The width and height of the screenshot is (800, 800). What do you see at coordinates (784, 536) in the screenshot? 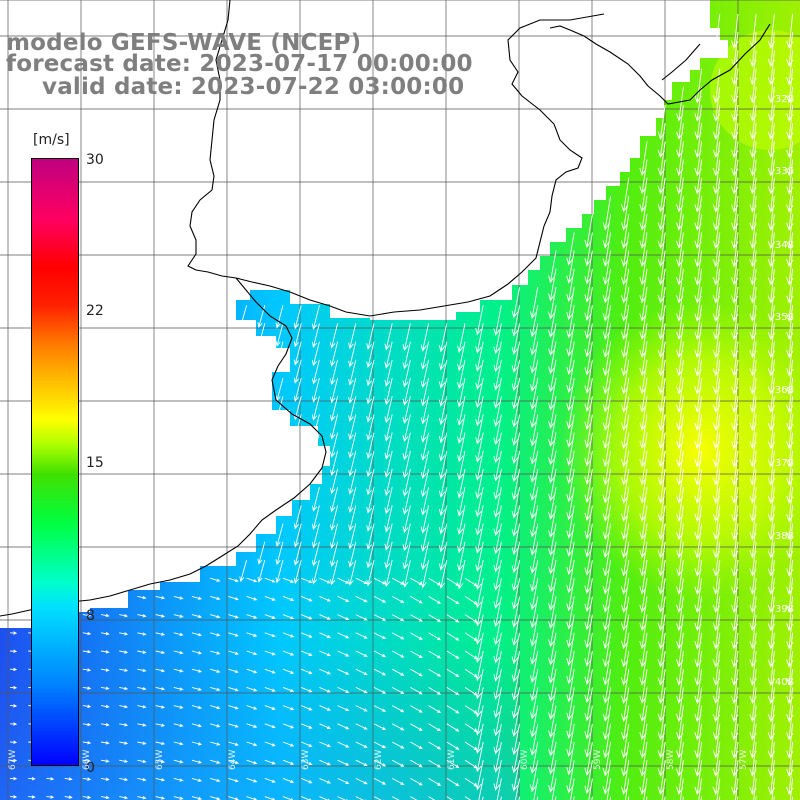
I see `lat-label-38s: 38S` at bounding box center [784, 536].